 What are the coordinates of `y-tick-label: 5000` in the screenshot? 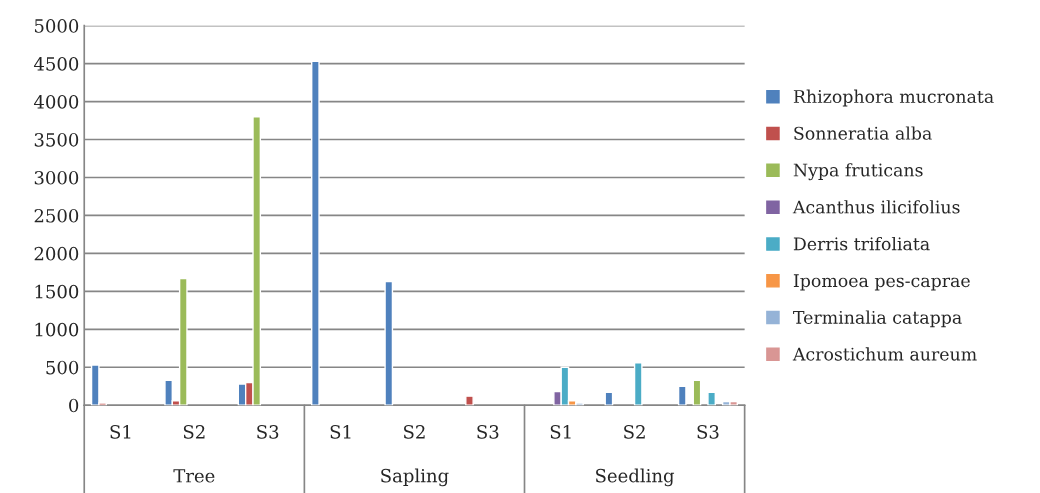 It's located at (56, 26).